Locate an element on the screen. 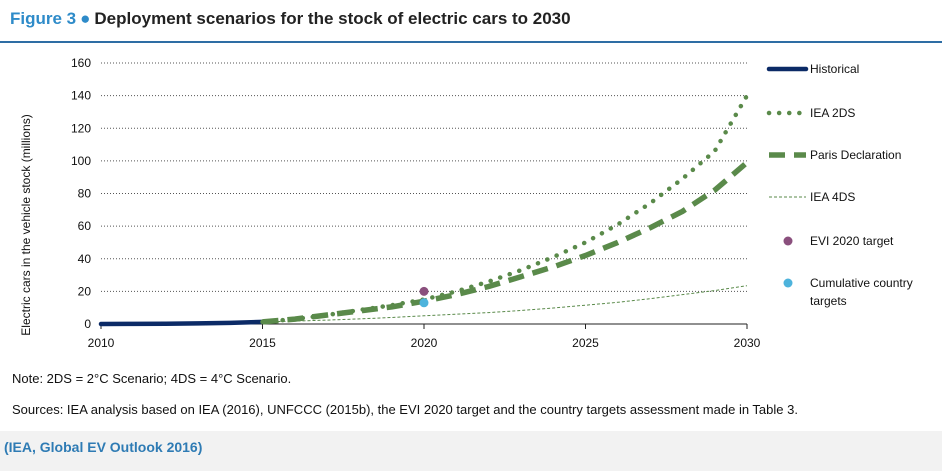  y-axis-ticks: 0 20 40 60 80 100 120 140 160 is located at coordinates (81, 193).